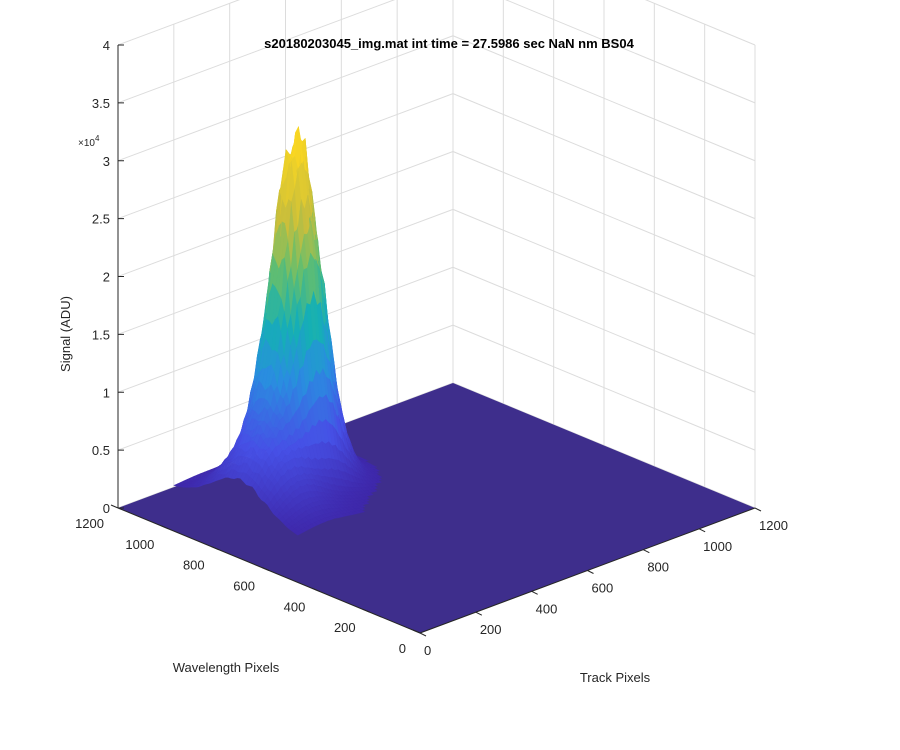  What do you see at coordinates (547, 608) in the screenshot?
I see `x-tick-label: 400` at bounding box center [547, 608].